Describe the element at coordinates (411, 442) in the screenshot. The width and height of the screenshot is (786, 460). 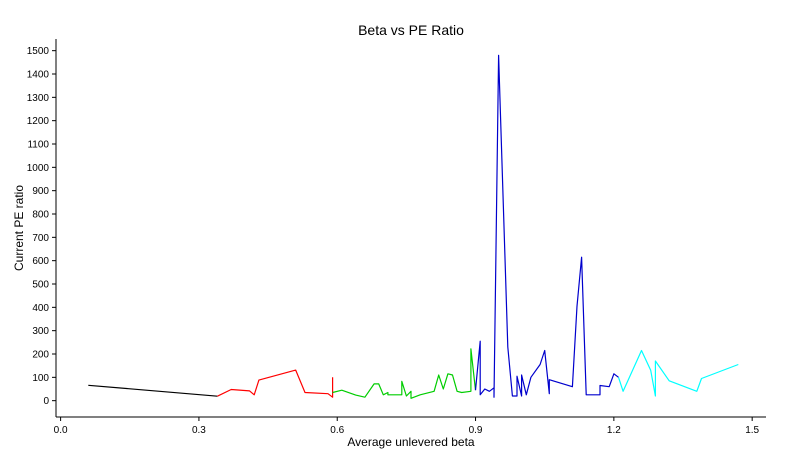
I see `x-axis-title: Average unlevered beta` at that location.